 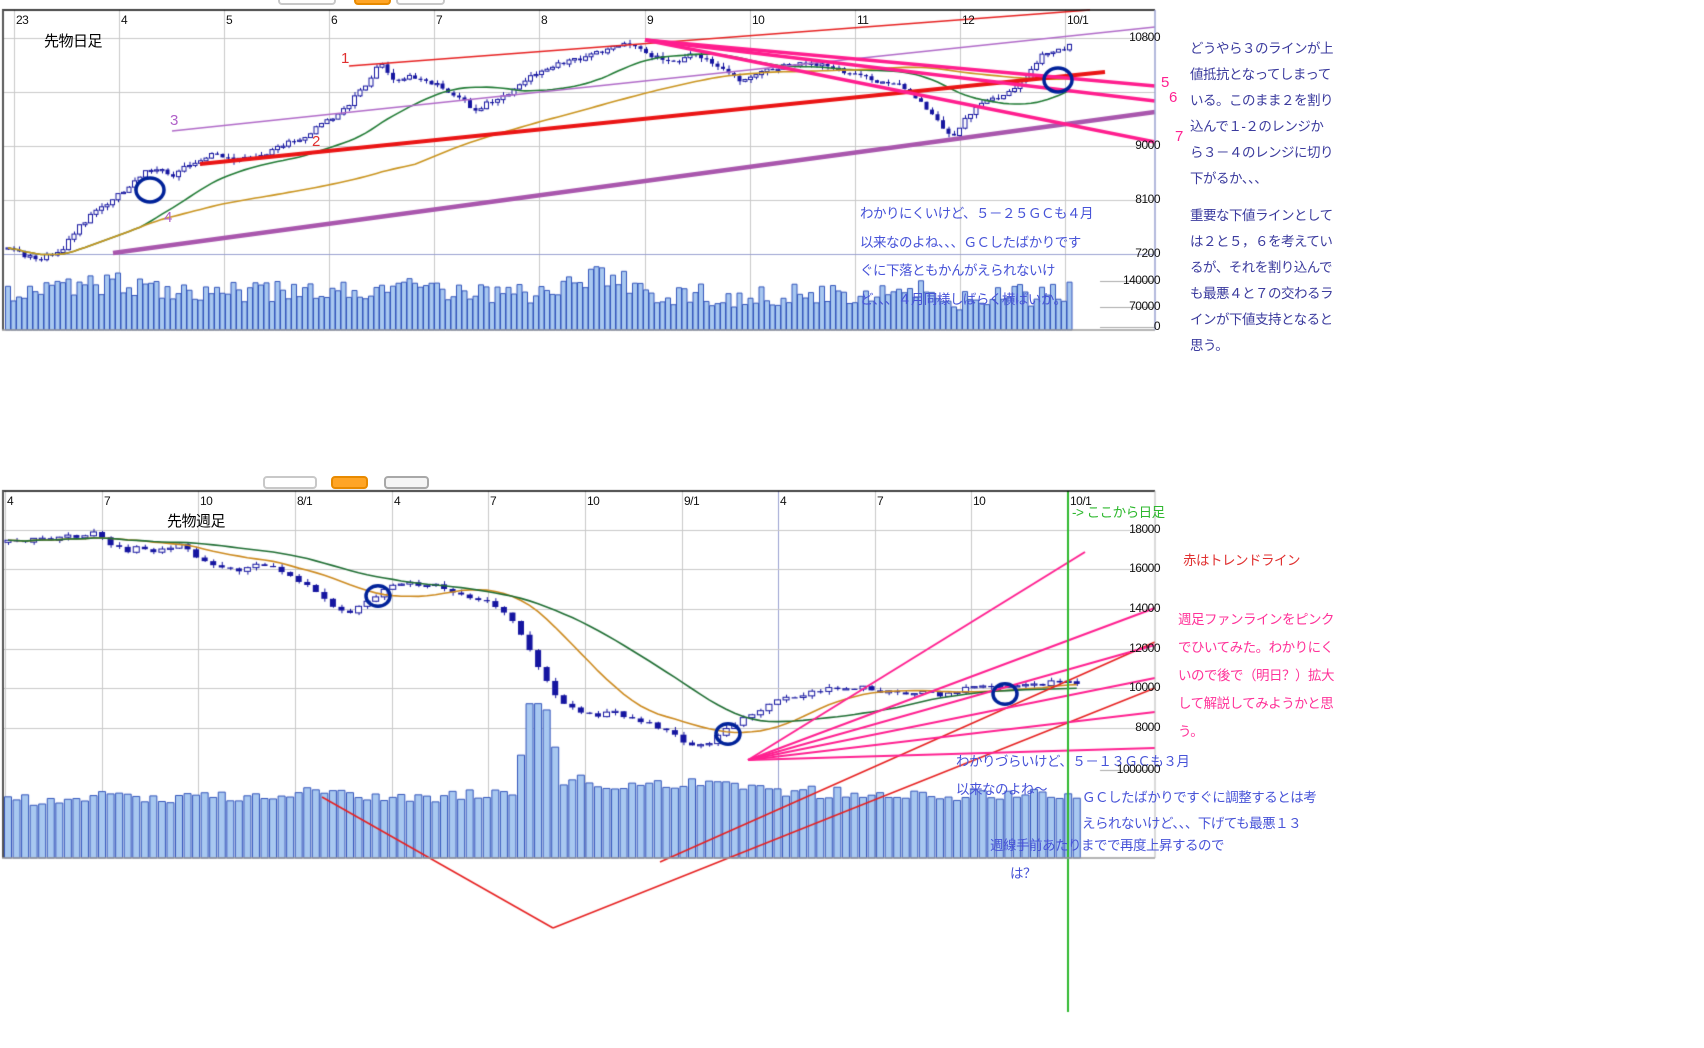 I want to click on fanline-label-7: 7, so click(x=1179, y=136).